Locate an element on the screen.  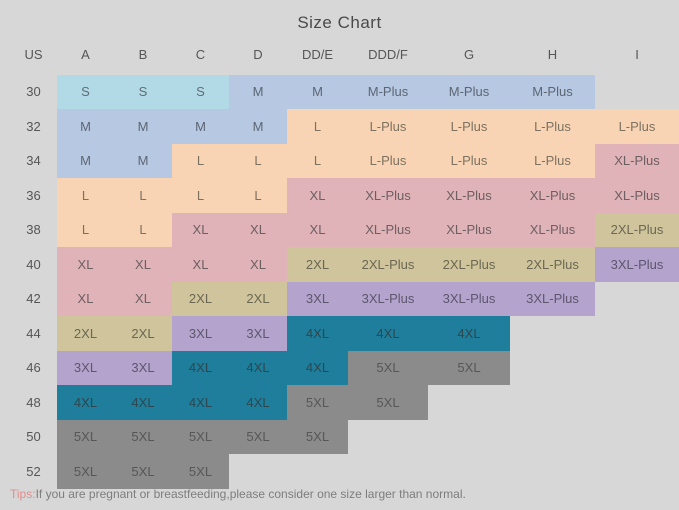
tip-prefix: Tips: is located at coordinates (23, 494).